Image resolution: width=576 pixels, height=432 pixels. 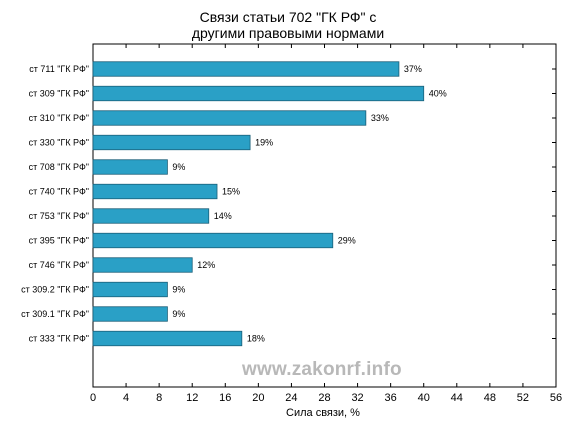 What do you see at coordinates (523, 398) in the screenshot?
I see `x-tick-label: 52` at bounding box center [523, 398].